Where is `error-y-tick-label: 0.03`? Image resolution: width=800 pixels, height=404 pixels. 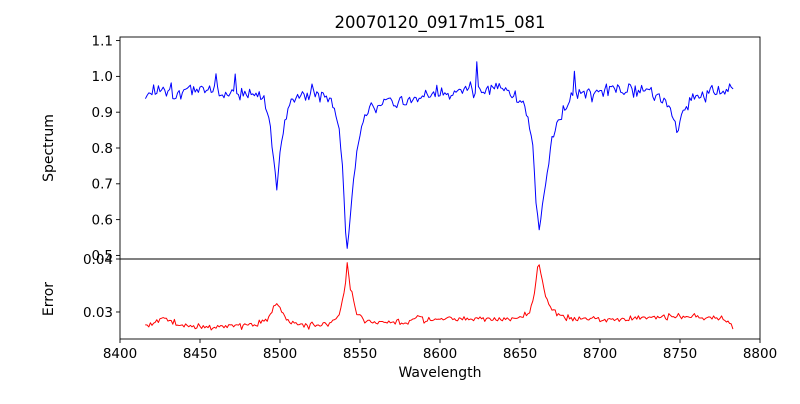
error-y-tick-label: 0.03 is located at coordinates (98, 313).